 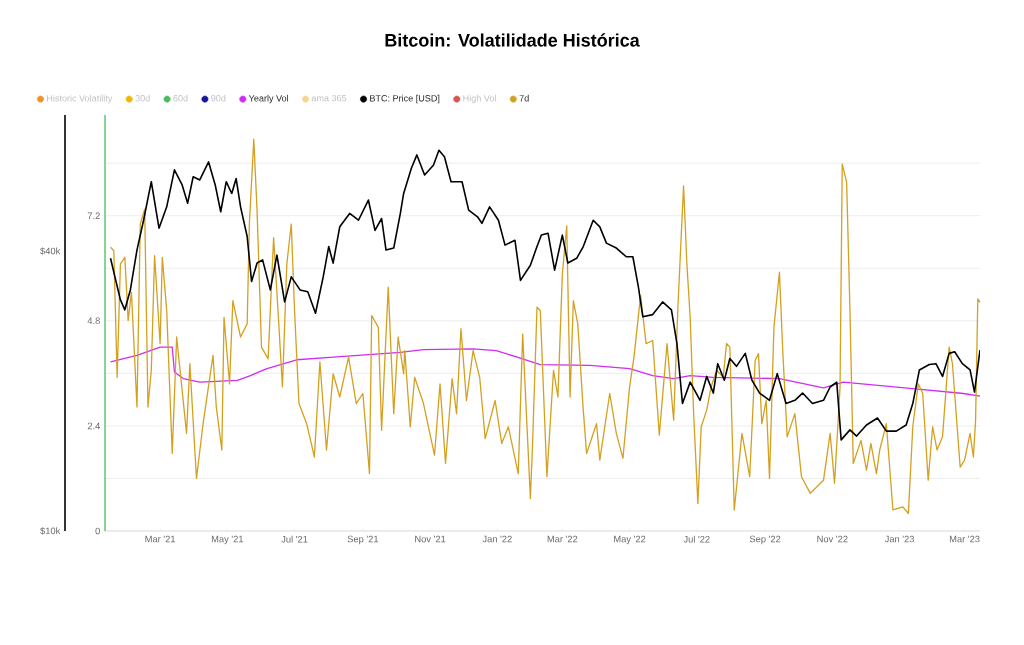 What do you see at coordinates (405, 99) in the screenshot?
I see `legend-label: BTC: Price [USD]` at bounding box center [405, 99].